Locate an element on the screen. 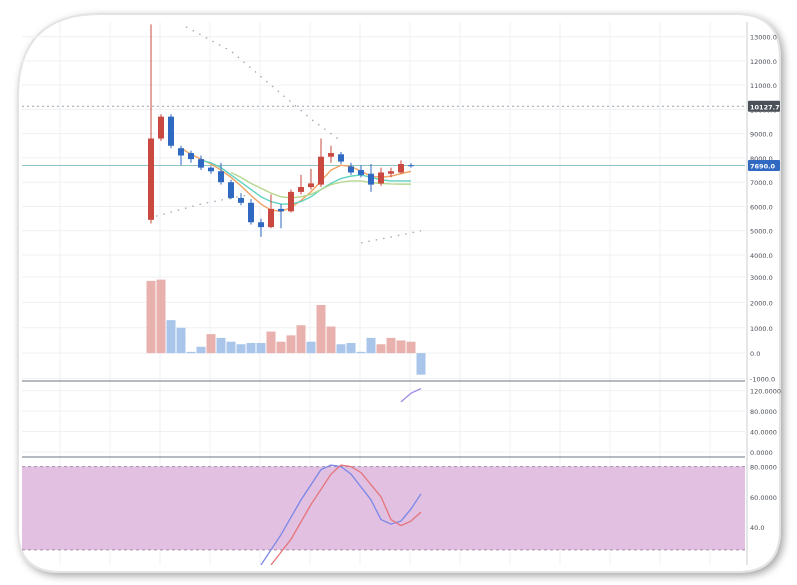  price-tick-label: 4000.0 is located at coordinates (761, 256).